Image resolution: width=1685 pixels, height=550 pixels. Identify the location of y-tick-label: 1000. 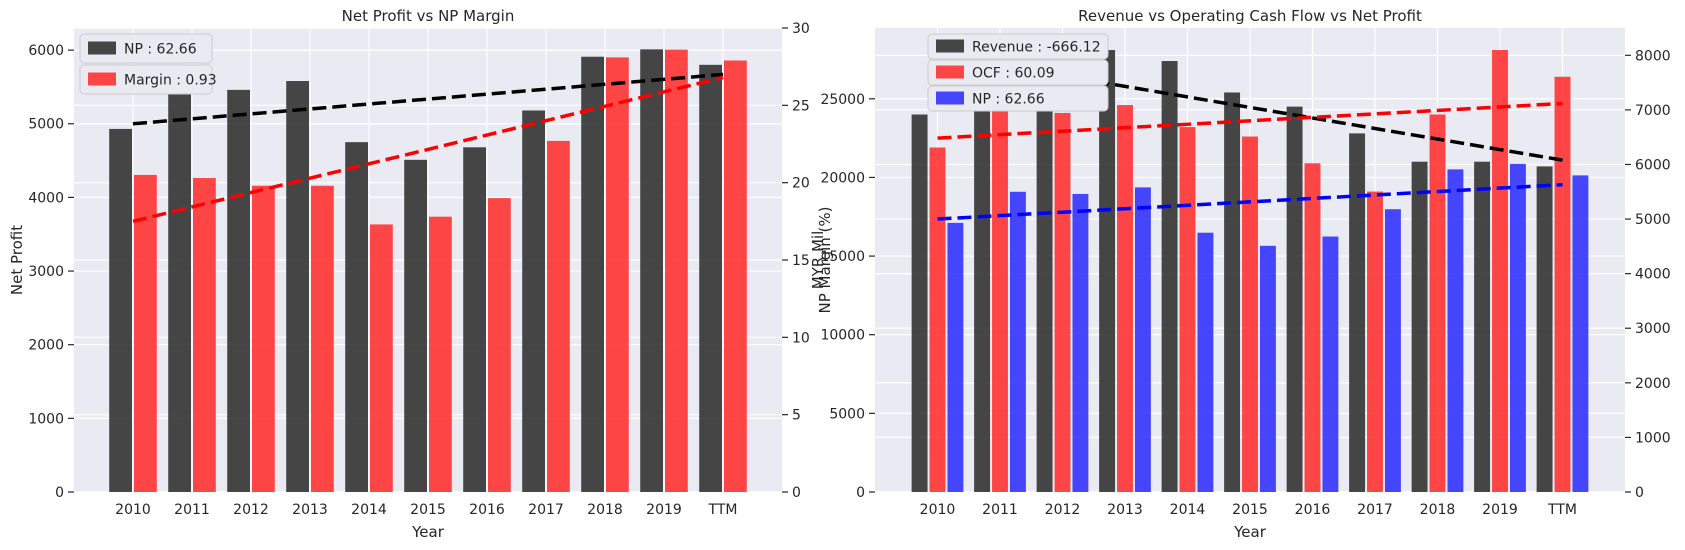
(46, 419).